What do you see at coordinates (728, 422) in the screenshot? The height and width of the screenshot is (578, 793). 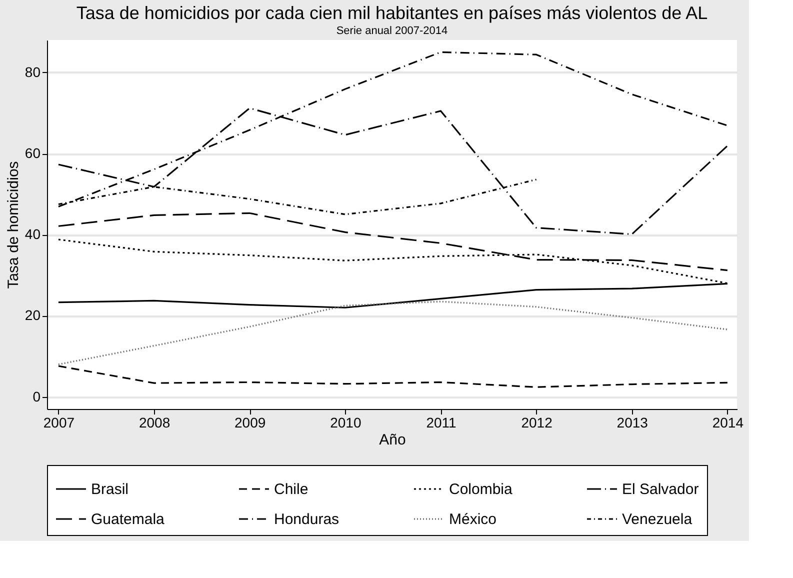 I see `x-tick-label: 2014` at bounding box center [728, 422].